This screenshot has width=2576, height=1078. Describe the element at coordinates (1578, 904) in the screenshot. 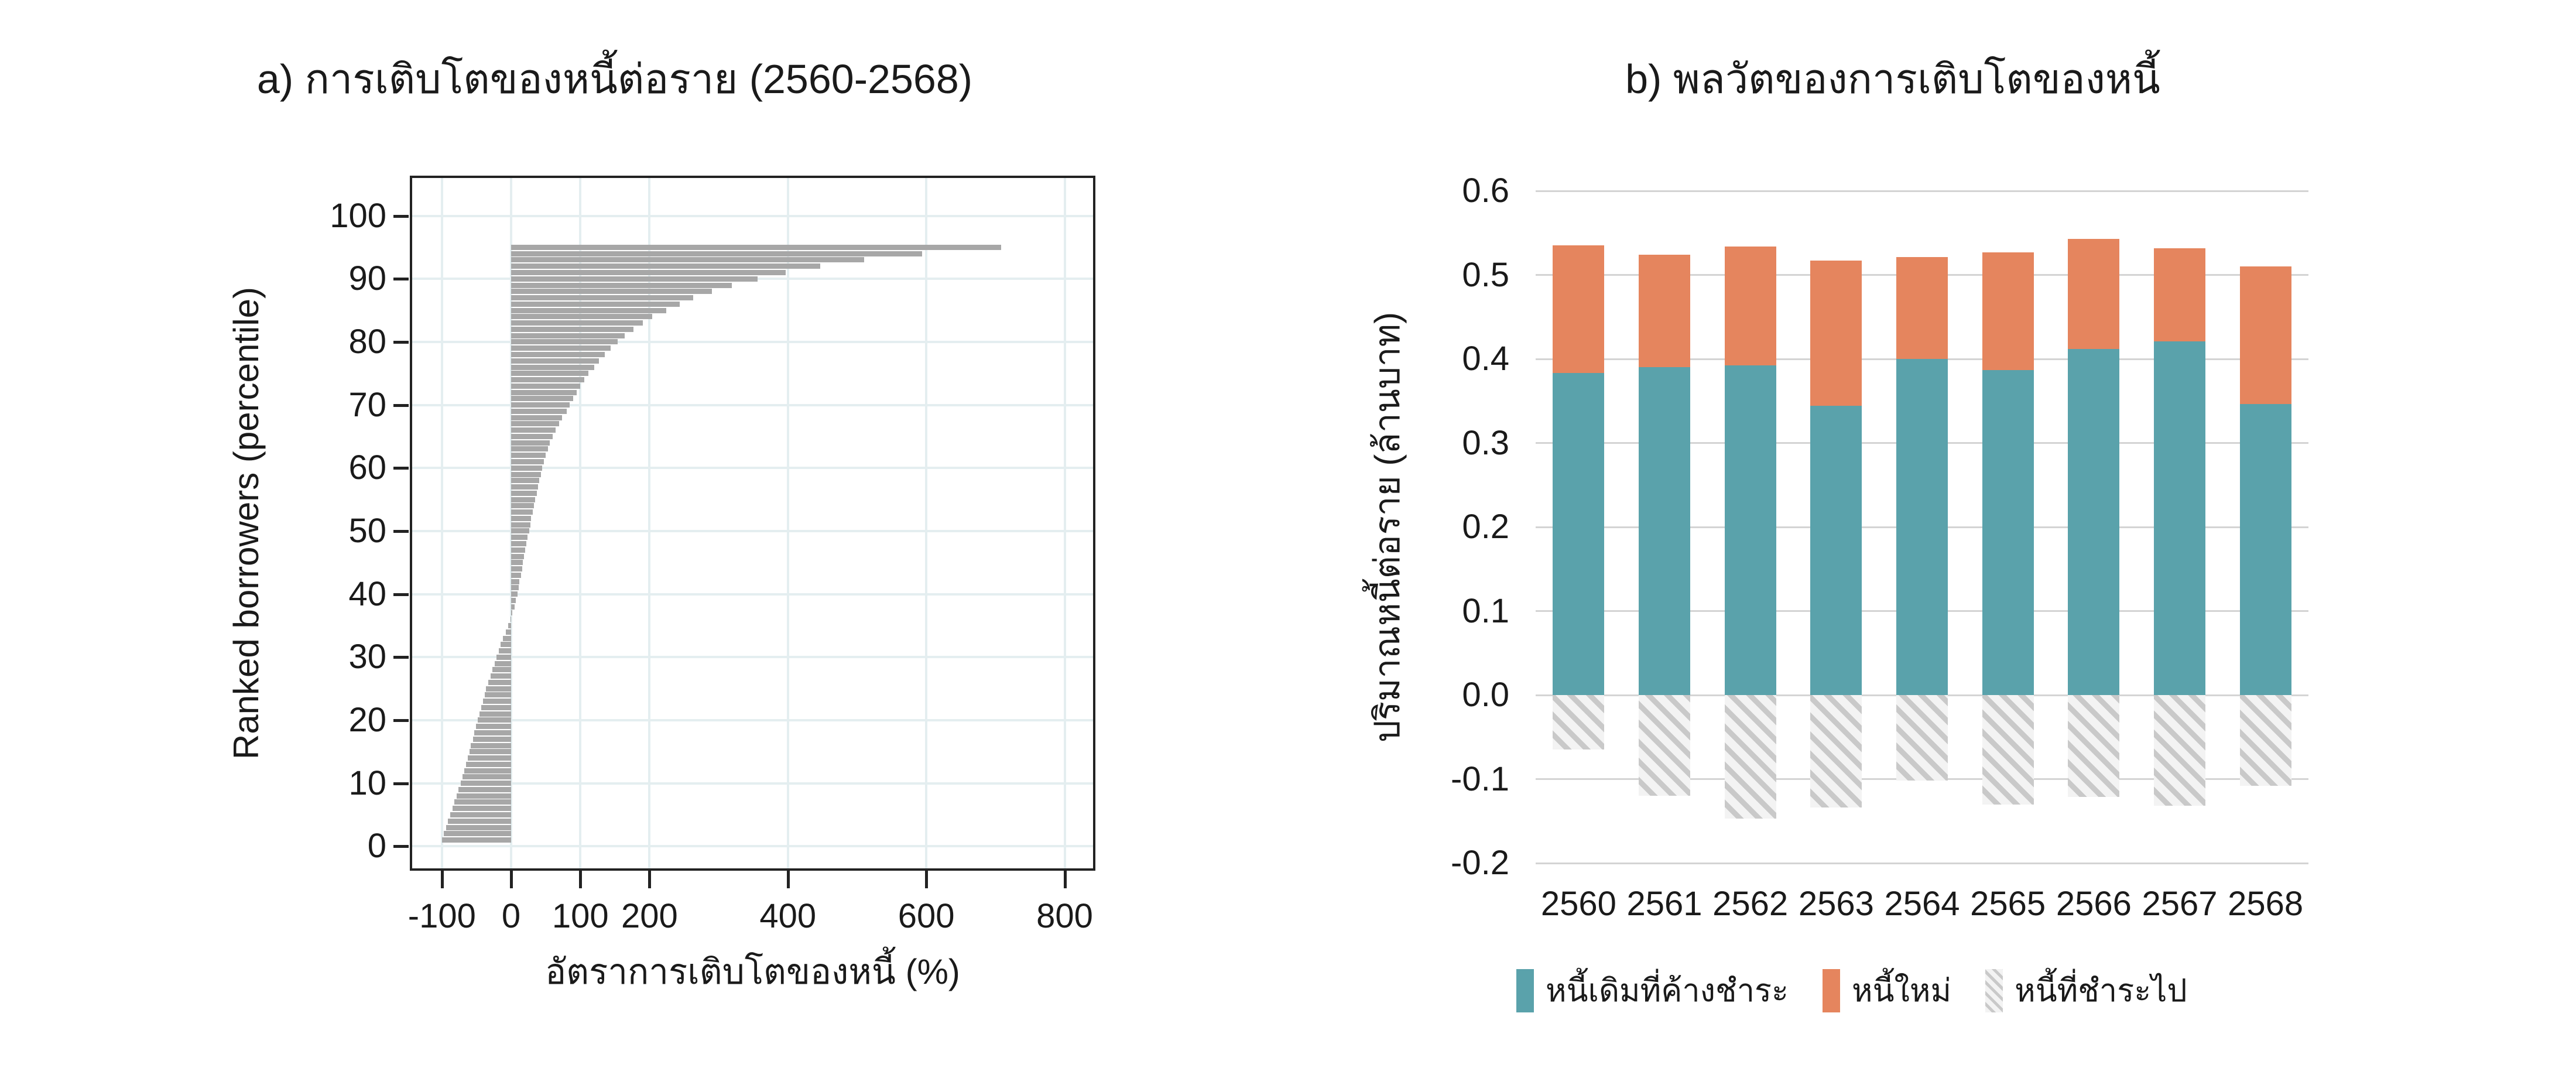

I see `x-axis-category-label: 2560` at that location.